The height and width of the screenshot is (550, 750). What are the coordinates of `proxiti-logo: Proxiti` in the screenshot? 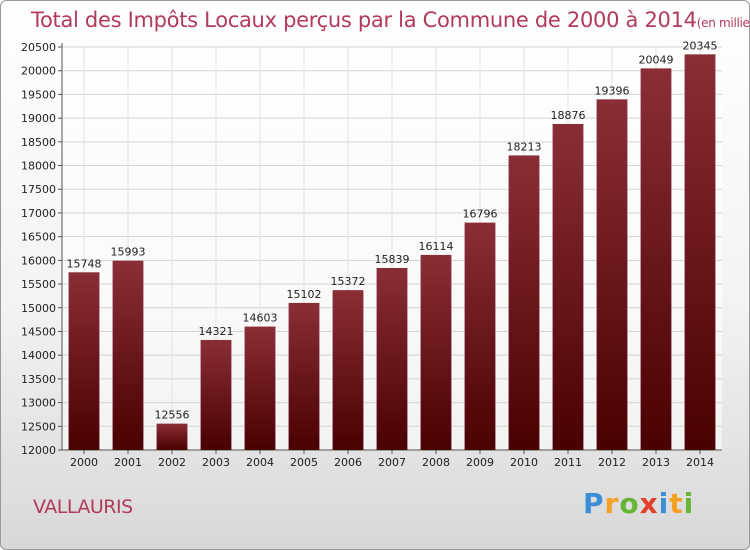 It's located at (639, 503).